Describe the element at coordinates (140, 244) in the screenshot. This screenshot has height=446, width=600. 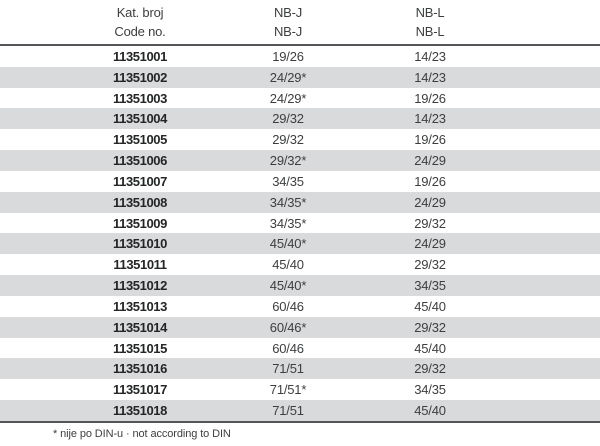
I see `code-cell: 11351010` at that location.